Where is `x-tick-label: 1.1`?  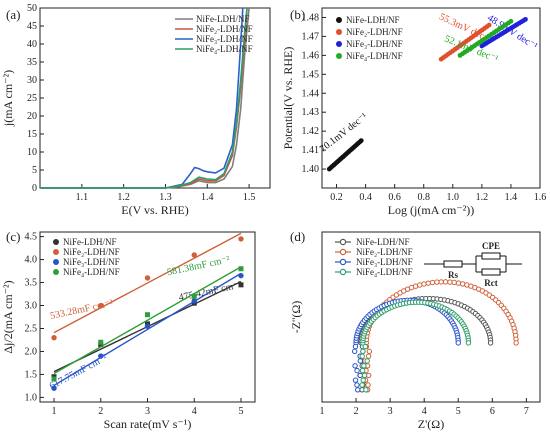 x-tick-label: 1.1 is located at coordinates (82, 197).